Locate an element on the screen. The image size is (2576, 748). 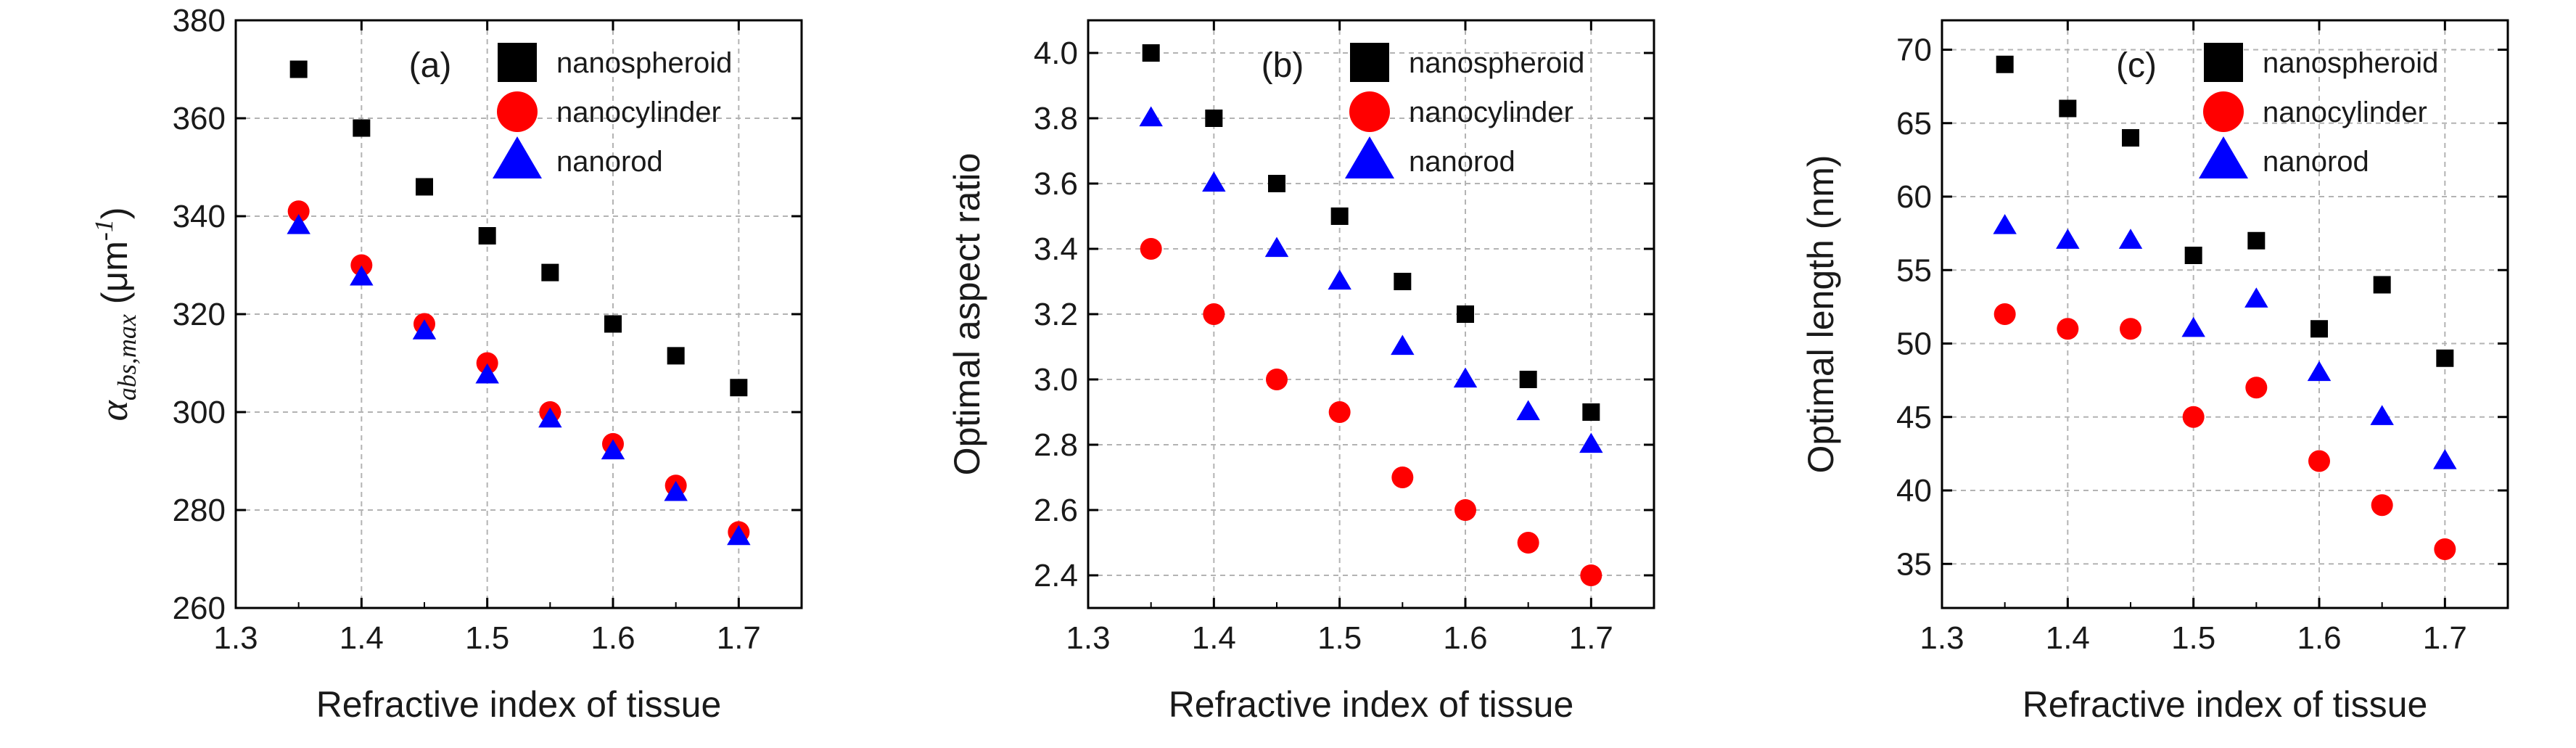
y-tick-label: 50 is located at coordinates (1914, 344).